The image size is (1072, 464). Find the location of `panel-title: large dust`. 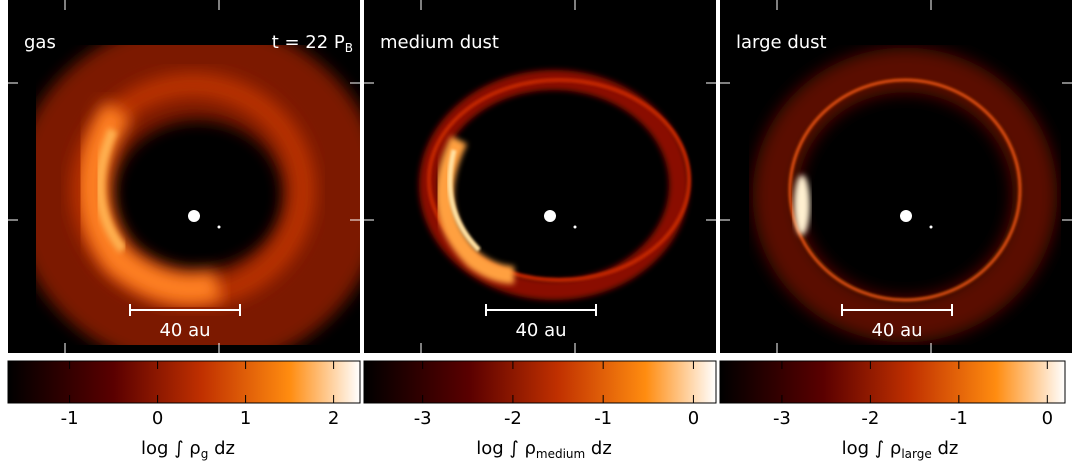

panel-title: large dust is located at coordinates (781, 42).